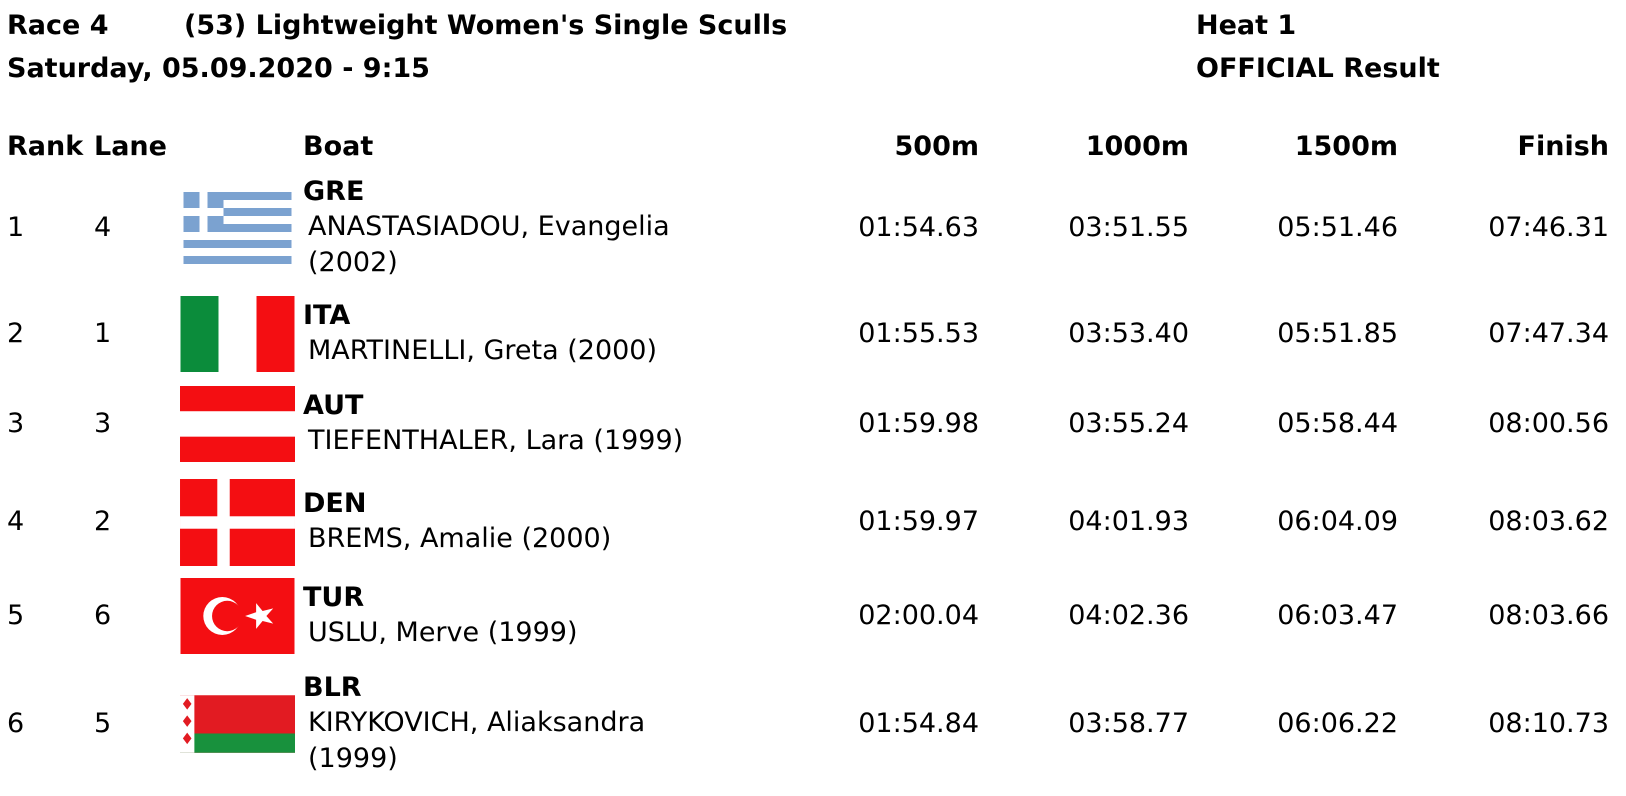 This screenshot has height=796, width=1626. What do you see at coordinates (333, 405) in the screenshot?
I see `country: AUT` at bounding box center [333, 405].